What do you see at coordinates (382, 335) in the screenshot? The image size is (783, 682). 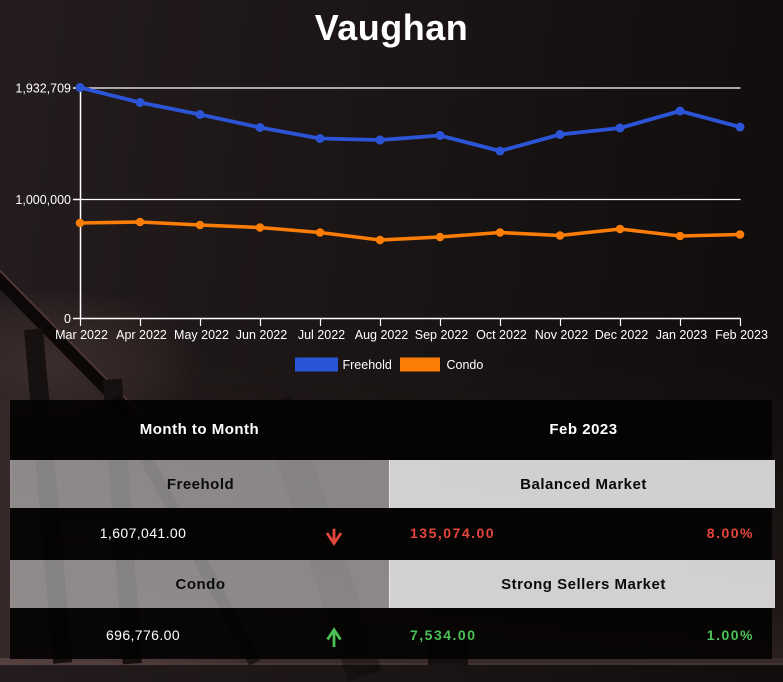 I see `svg-text: Aug 2022` at bounding box center [382, 335].